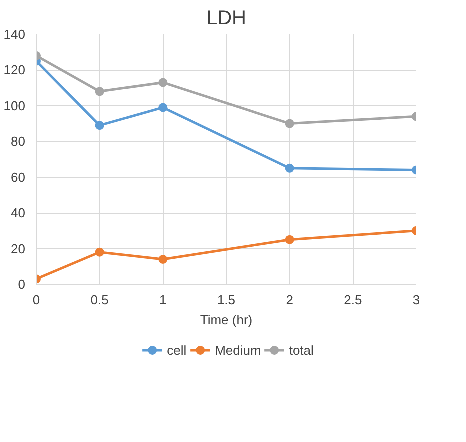 The image size is (466, 442). Describe the element at coordinates (177, 350) in the screenshot. I see `legend-label: cell` at that location.